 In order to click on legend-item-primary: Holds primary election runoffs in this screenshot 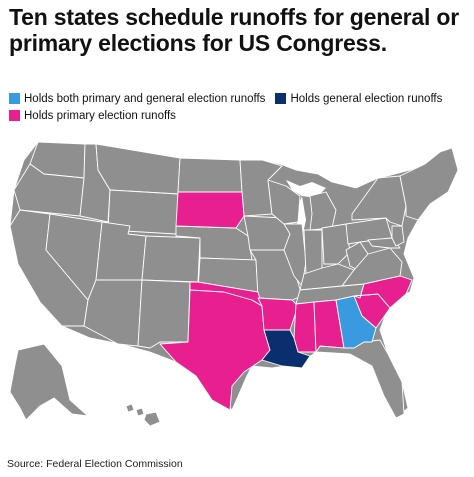, I will do `click(92, 116)`.